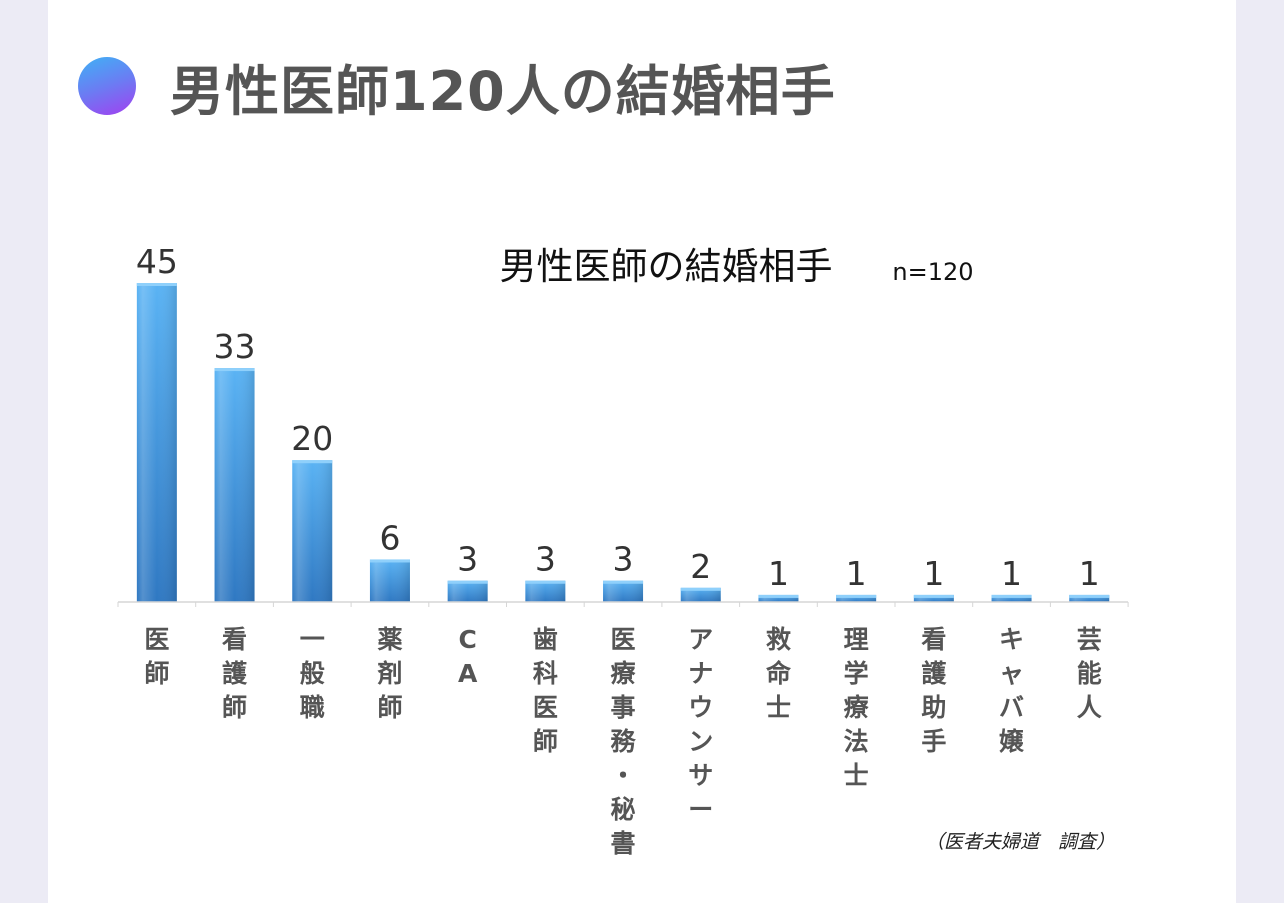 This screenshot has height=903, width=1284. What do you see at coordinates (666, 266) in the screenshot?
I see `chart-title: 男性医師の結婚相手` at bounding box center [666, 266].